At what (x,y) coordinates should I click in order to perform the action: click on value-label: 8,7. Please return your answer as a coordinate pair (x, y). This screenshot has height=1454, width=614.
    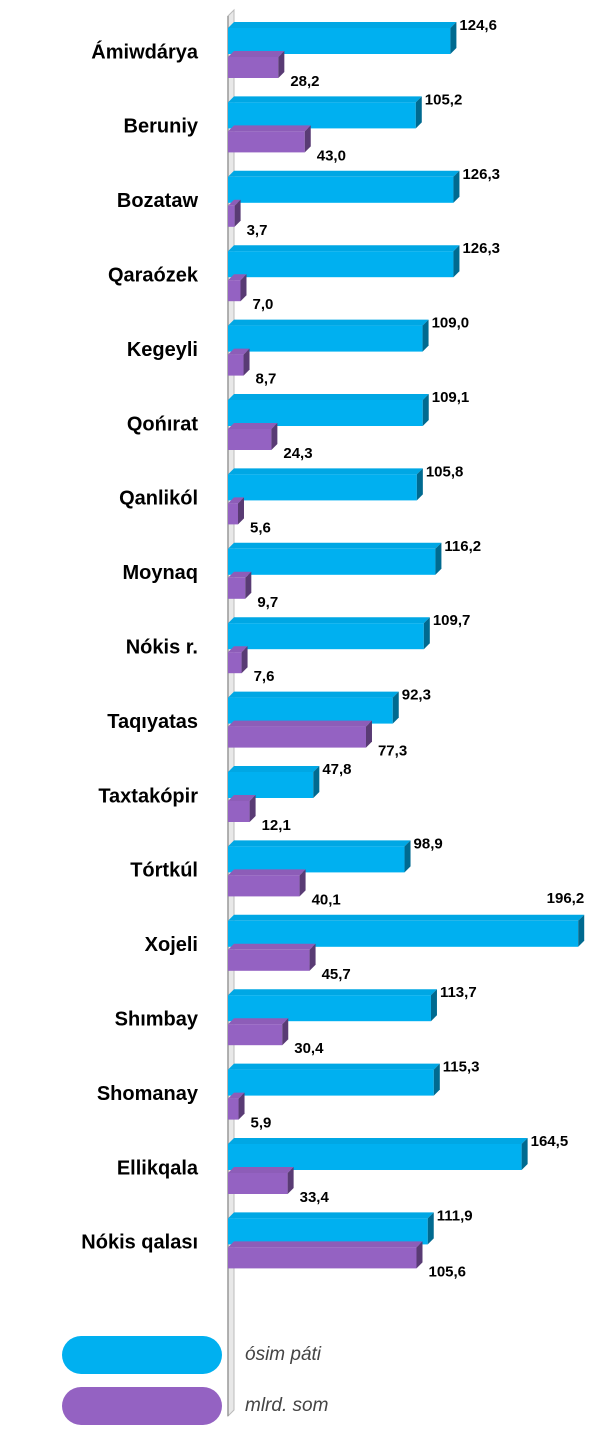
    Looking at the image, I should click on (266, 379).